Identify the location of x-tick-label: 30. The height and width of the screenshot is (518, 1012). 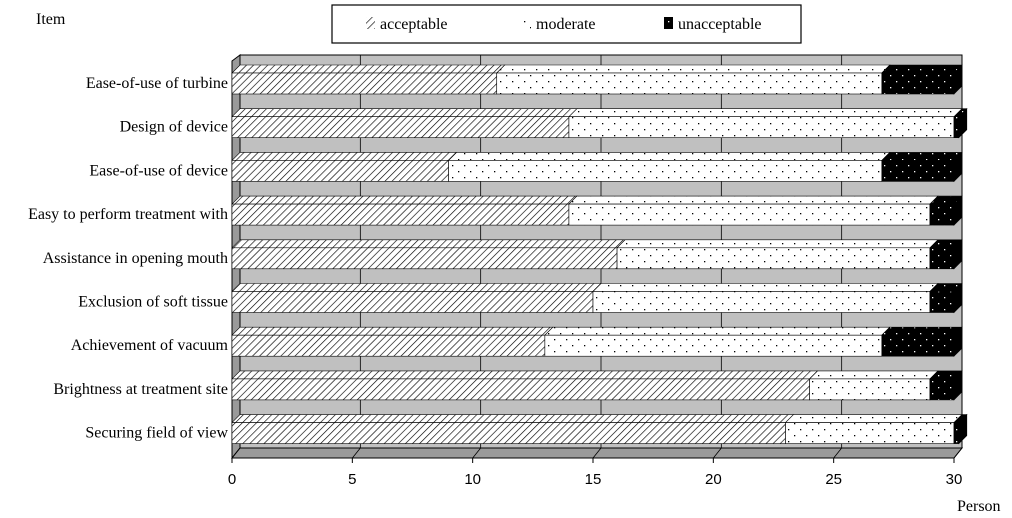
(954, 479).